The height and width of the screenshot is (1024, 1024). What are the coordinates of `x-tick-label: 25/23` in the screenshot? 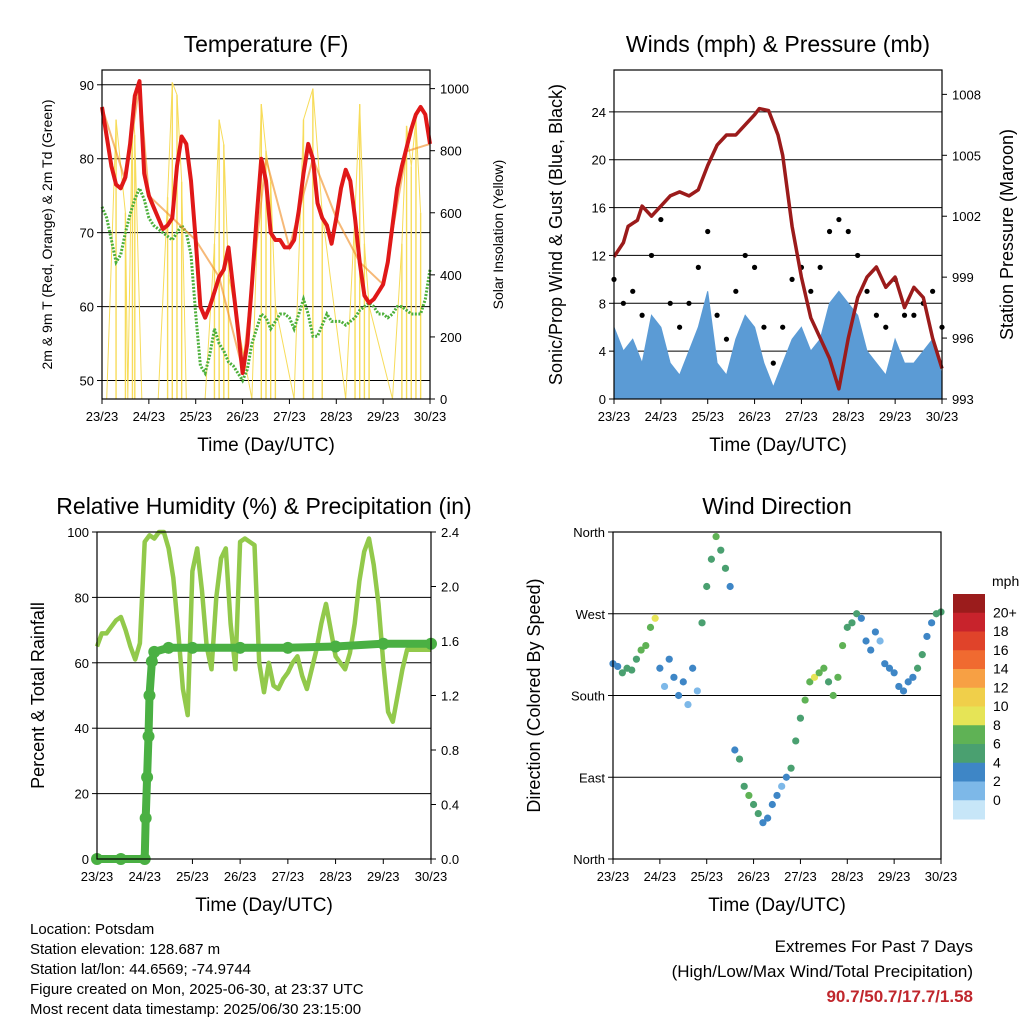 It's located at (195, 416).